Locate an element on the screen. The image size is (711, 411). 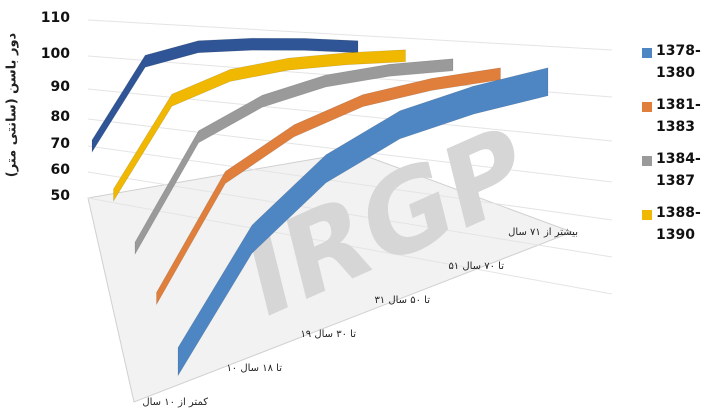
y-tick-label: 50 is located at coordinates (60, 196).